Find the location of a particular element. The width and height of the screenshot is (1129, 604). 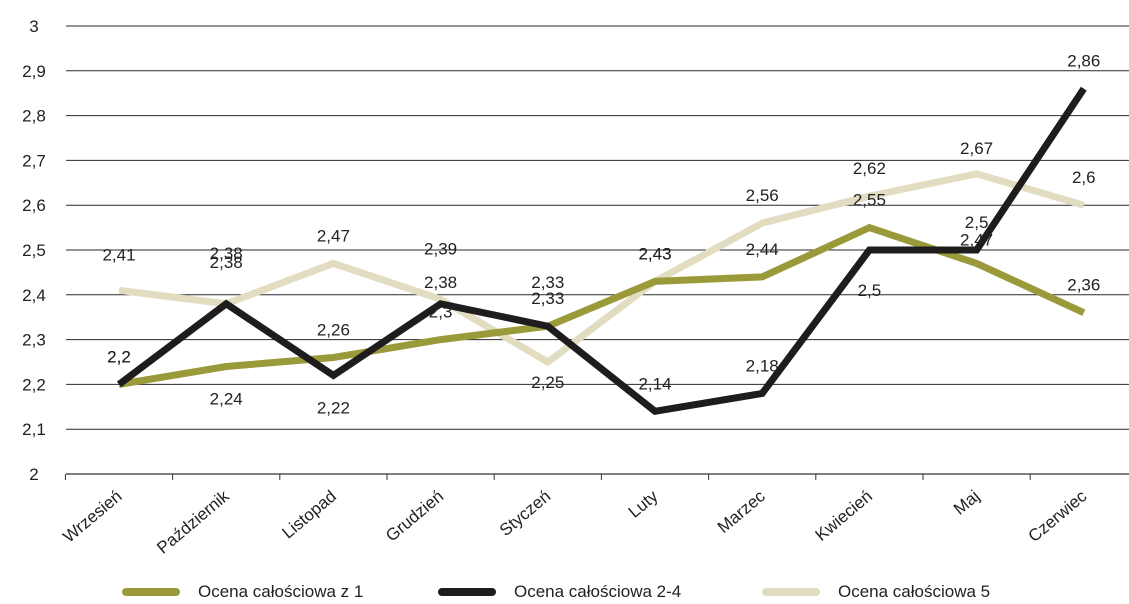

y-tick-label: 2,6 is located at coordinates (34, 205).